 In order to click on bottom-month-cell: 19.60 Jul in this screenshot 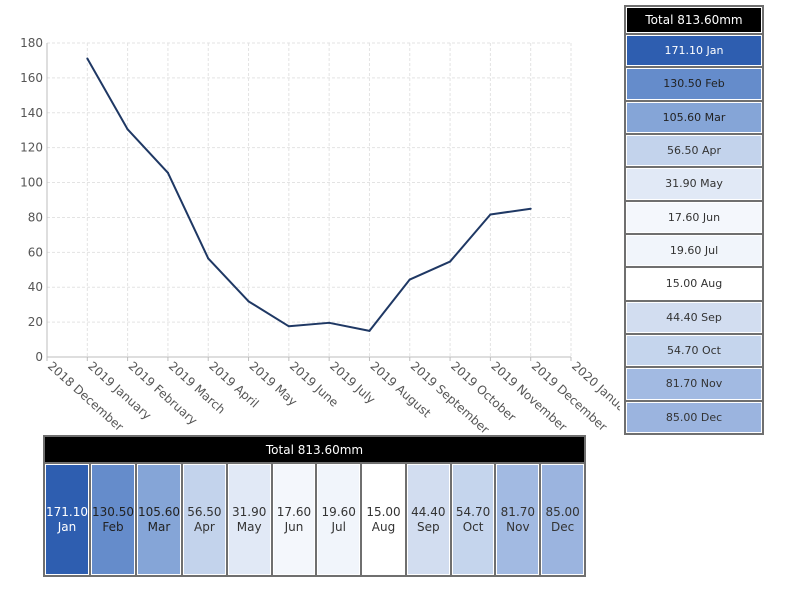, I will do `click(339, 519)`.